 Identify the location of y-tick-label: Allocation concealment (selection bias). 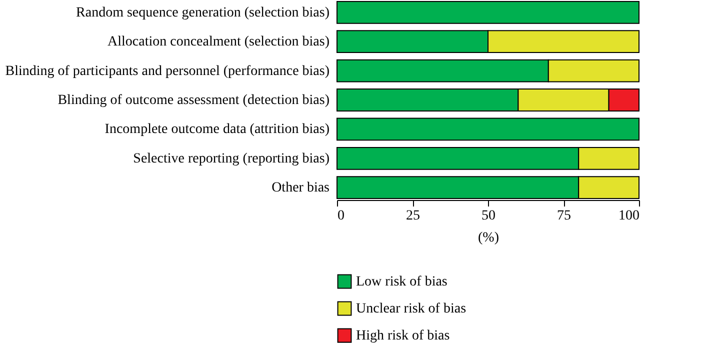
(219, 42).